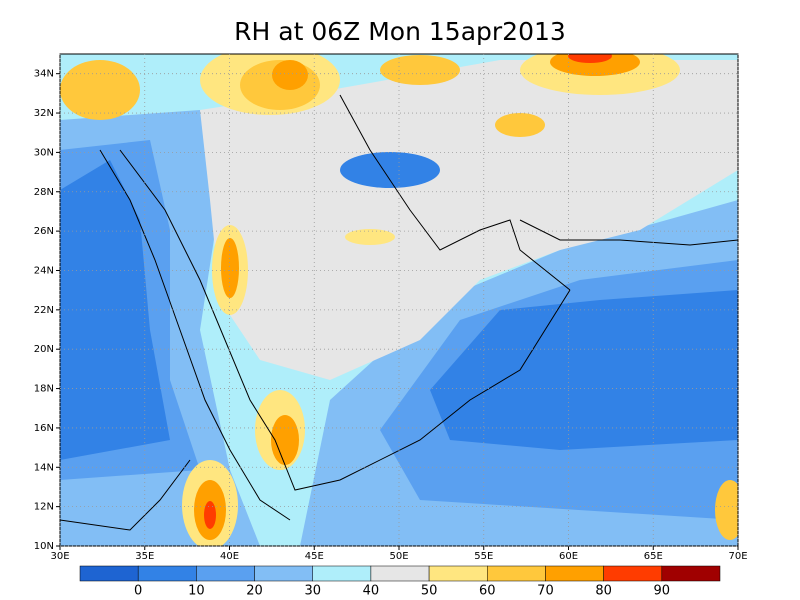 This screenshot has height=600, width=800. What do you see at coordinates (44, 152) in the screenshot?
I see `y-tick-label: 30N` at bounding box center [44, 152].